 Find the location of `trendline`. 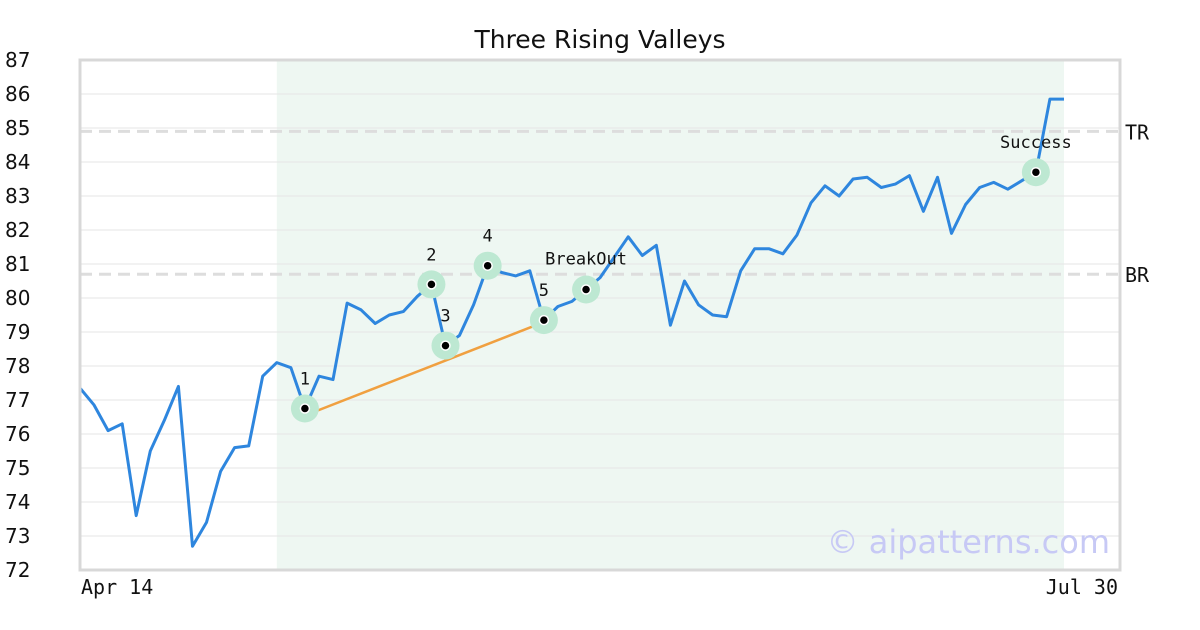

trendline is located at coordinates (424, 368).